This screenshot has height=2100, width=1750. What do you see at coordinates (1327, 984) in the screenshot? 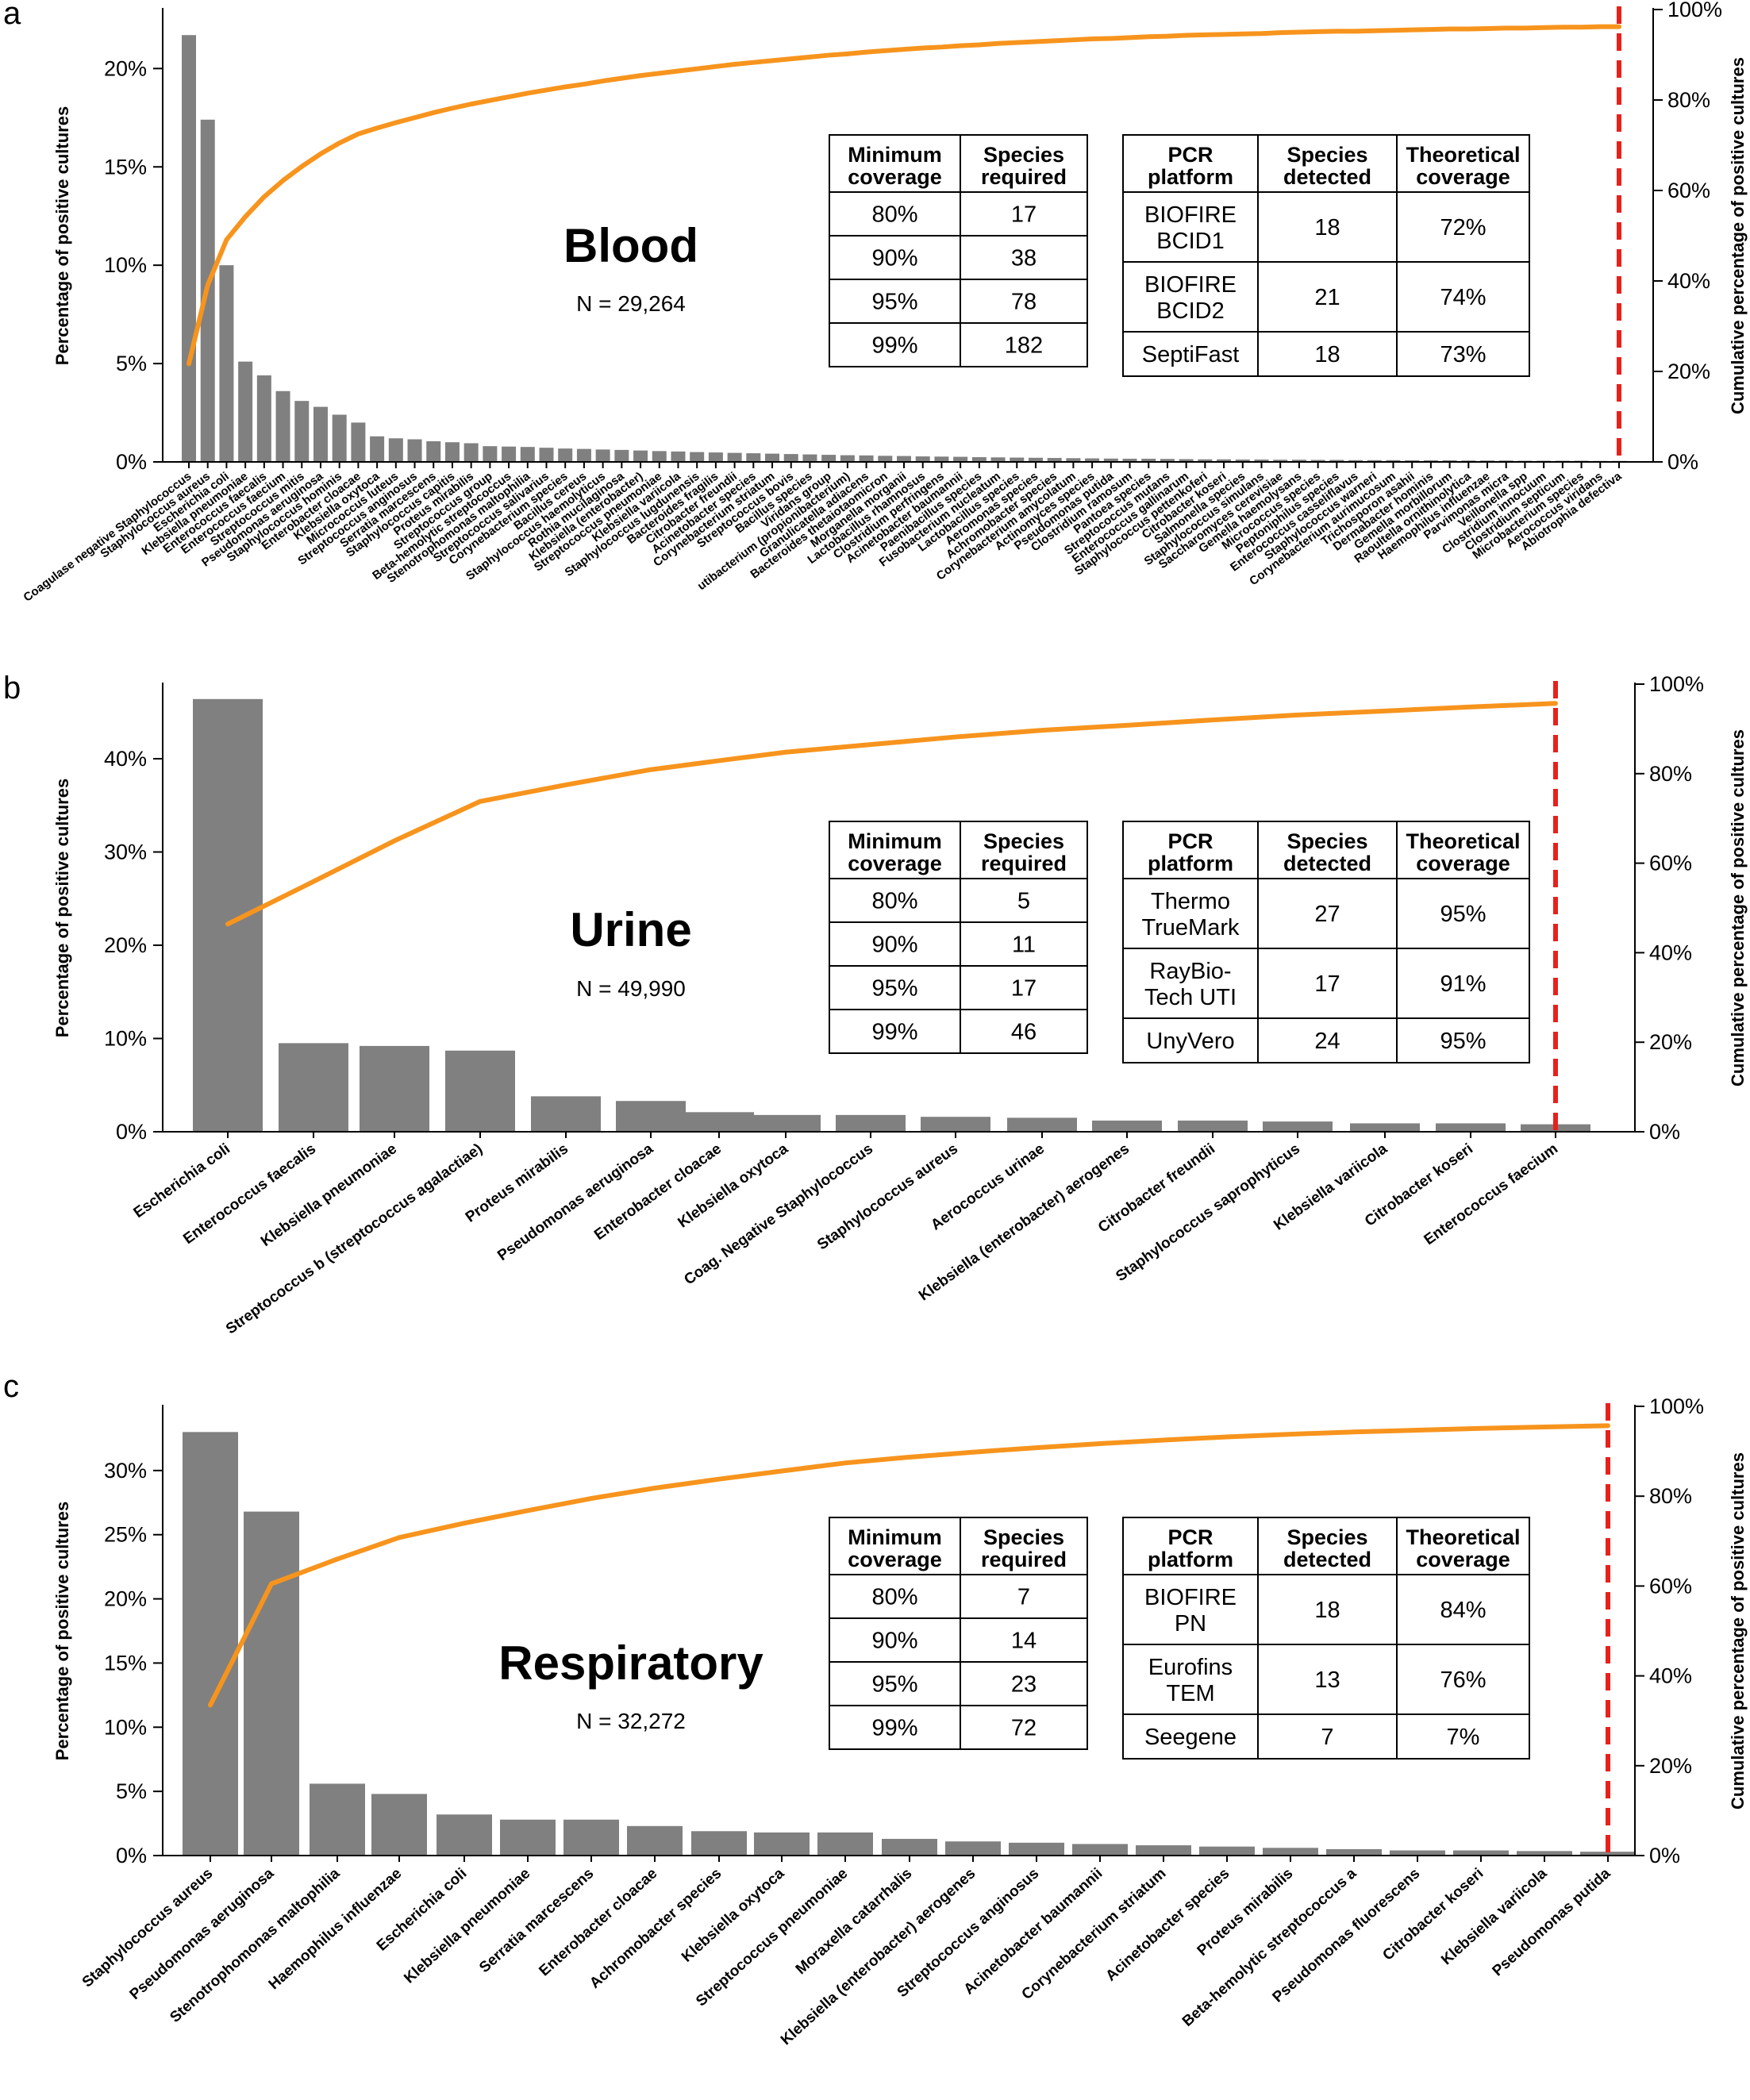
I see `pcr-table-cell: 17` at bounding box center [1327, 984].